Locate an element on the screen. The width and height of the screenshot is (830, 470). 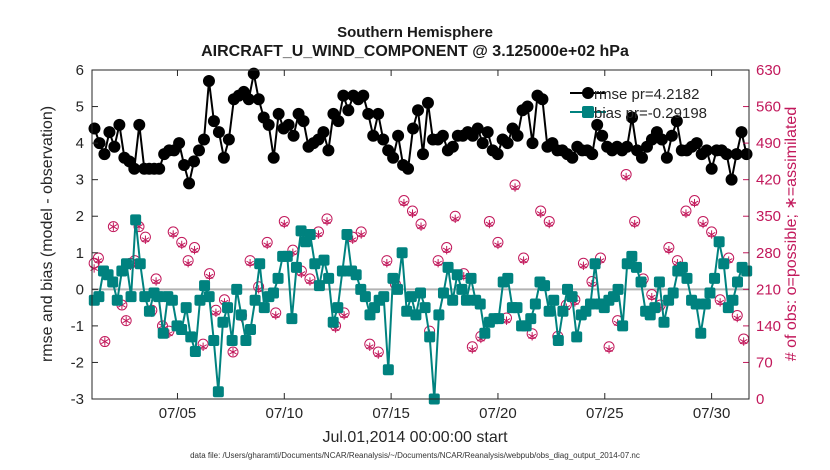
y-right-tick-label: 490 is located at coordinates (768, 143).